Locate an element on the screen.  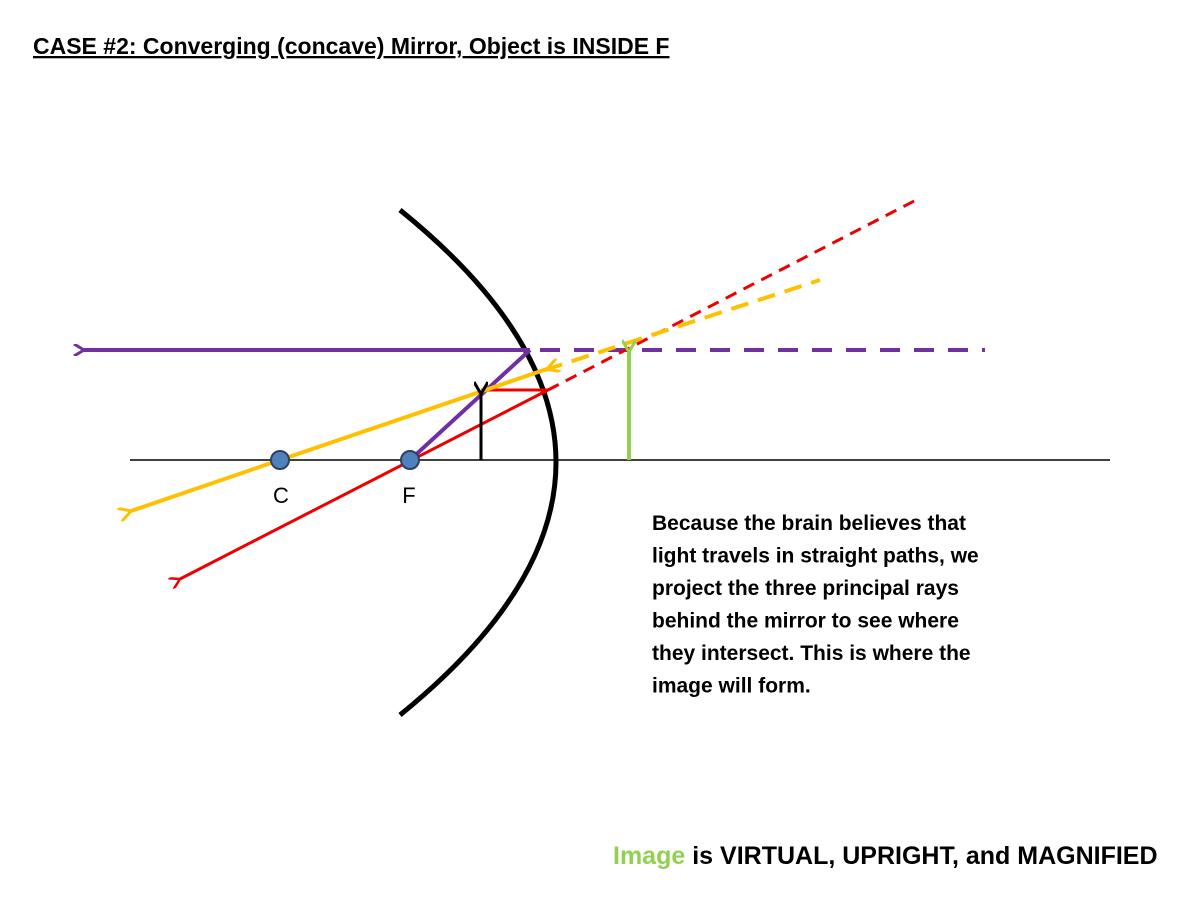
explanation-line: image will form. is located at coordinates (731, 686).